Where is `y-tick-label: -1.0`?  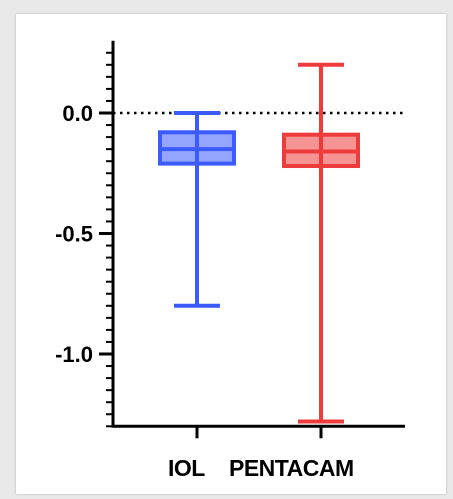 y-tick-label: -1.0 is located at coordinates (74, 354).